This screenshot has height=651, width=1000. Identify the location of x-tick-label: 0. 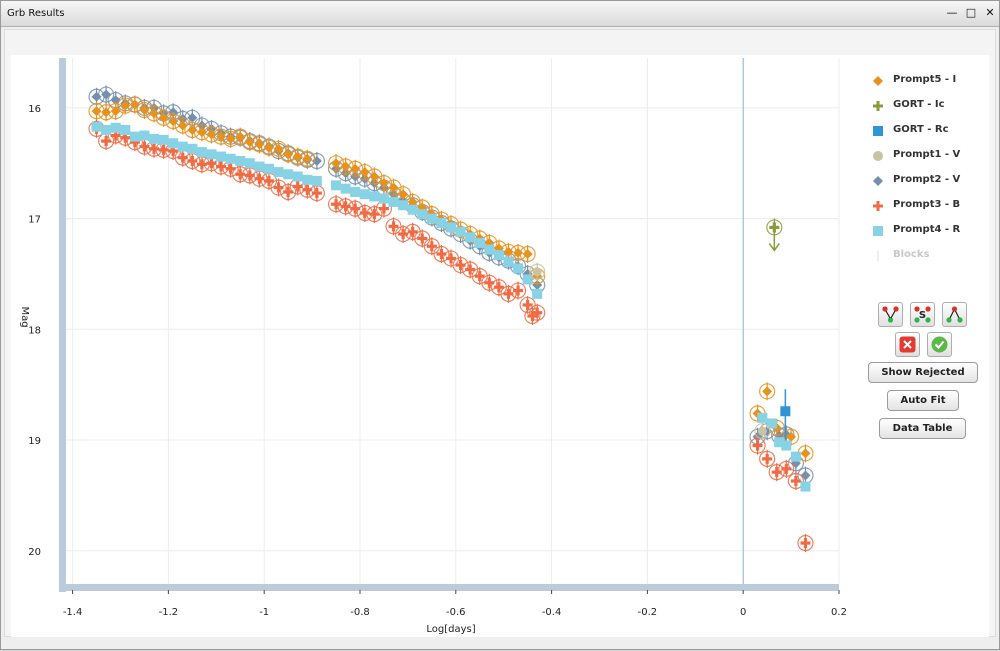
(743, 612).